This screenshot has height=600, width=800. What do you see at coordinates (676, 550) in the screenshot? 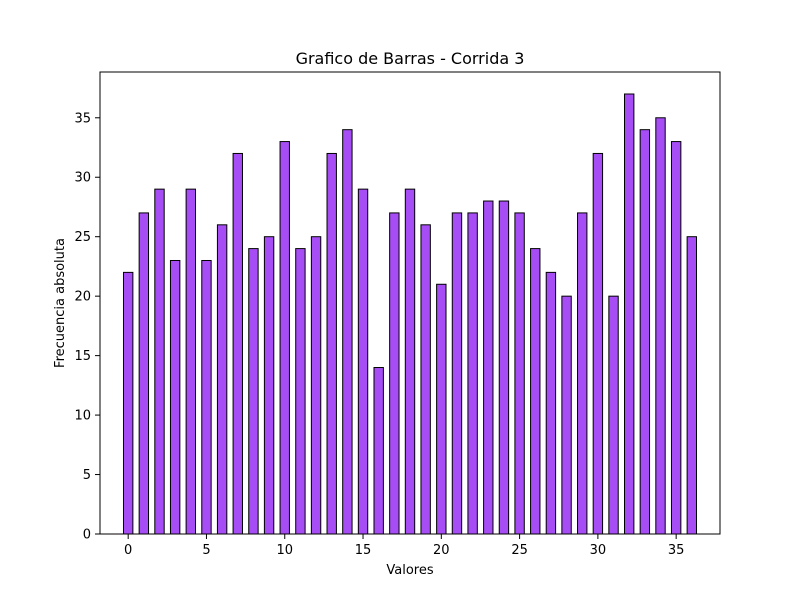
I see `x-tick-label: 35` at bounding box center [676, 550].